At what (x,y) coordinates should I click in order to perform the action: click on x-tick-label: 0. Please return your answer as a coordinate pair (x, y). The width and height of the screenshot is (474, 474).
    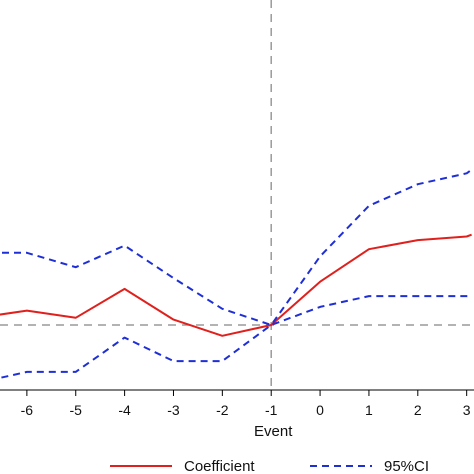
    Looking at the image, I should click on (320, 410).